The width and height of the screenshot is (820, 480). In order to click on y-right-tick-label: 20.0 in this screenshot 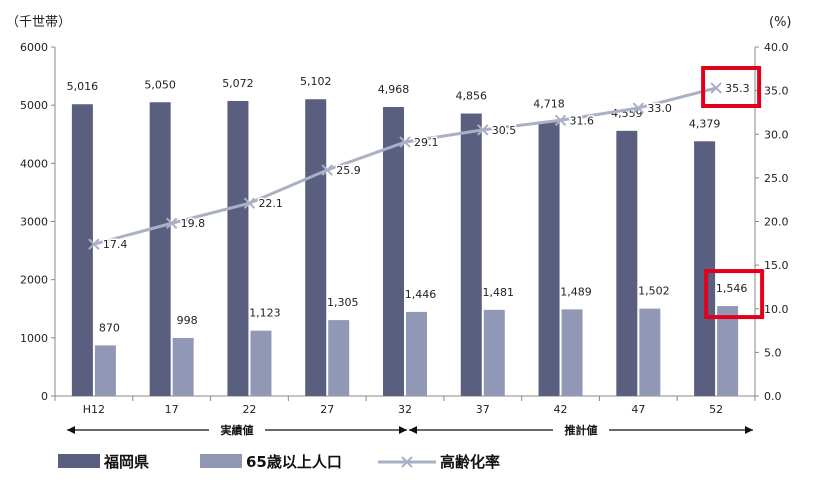, I will do `click(776, 222)`.